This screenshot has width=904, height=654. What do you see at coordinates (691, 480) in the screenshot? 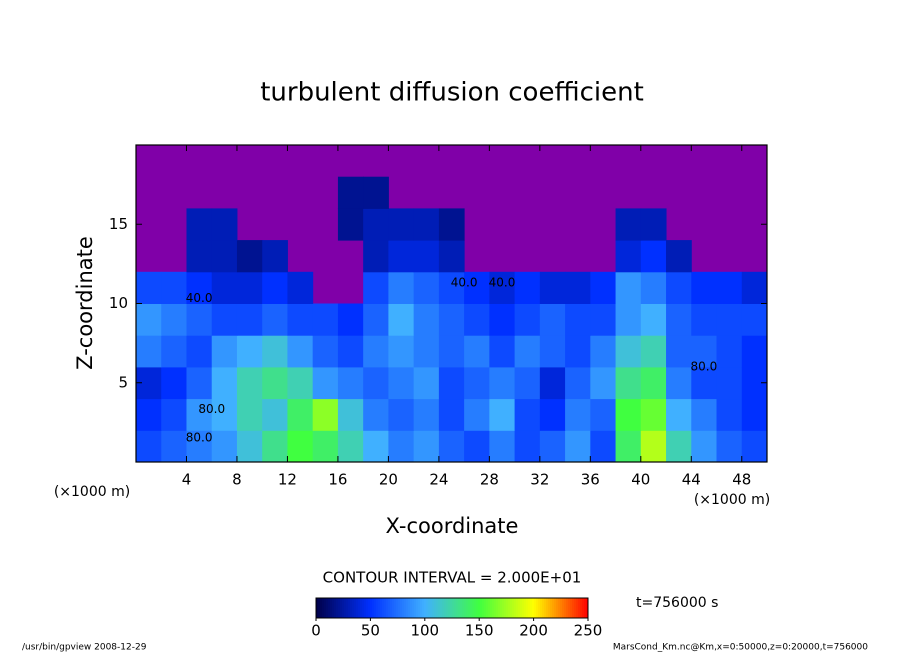
I see `x-tick-label: 44` at bounding box center [691, 480].